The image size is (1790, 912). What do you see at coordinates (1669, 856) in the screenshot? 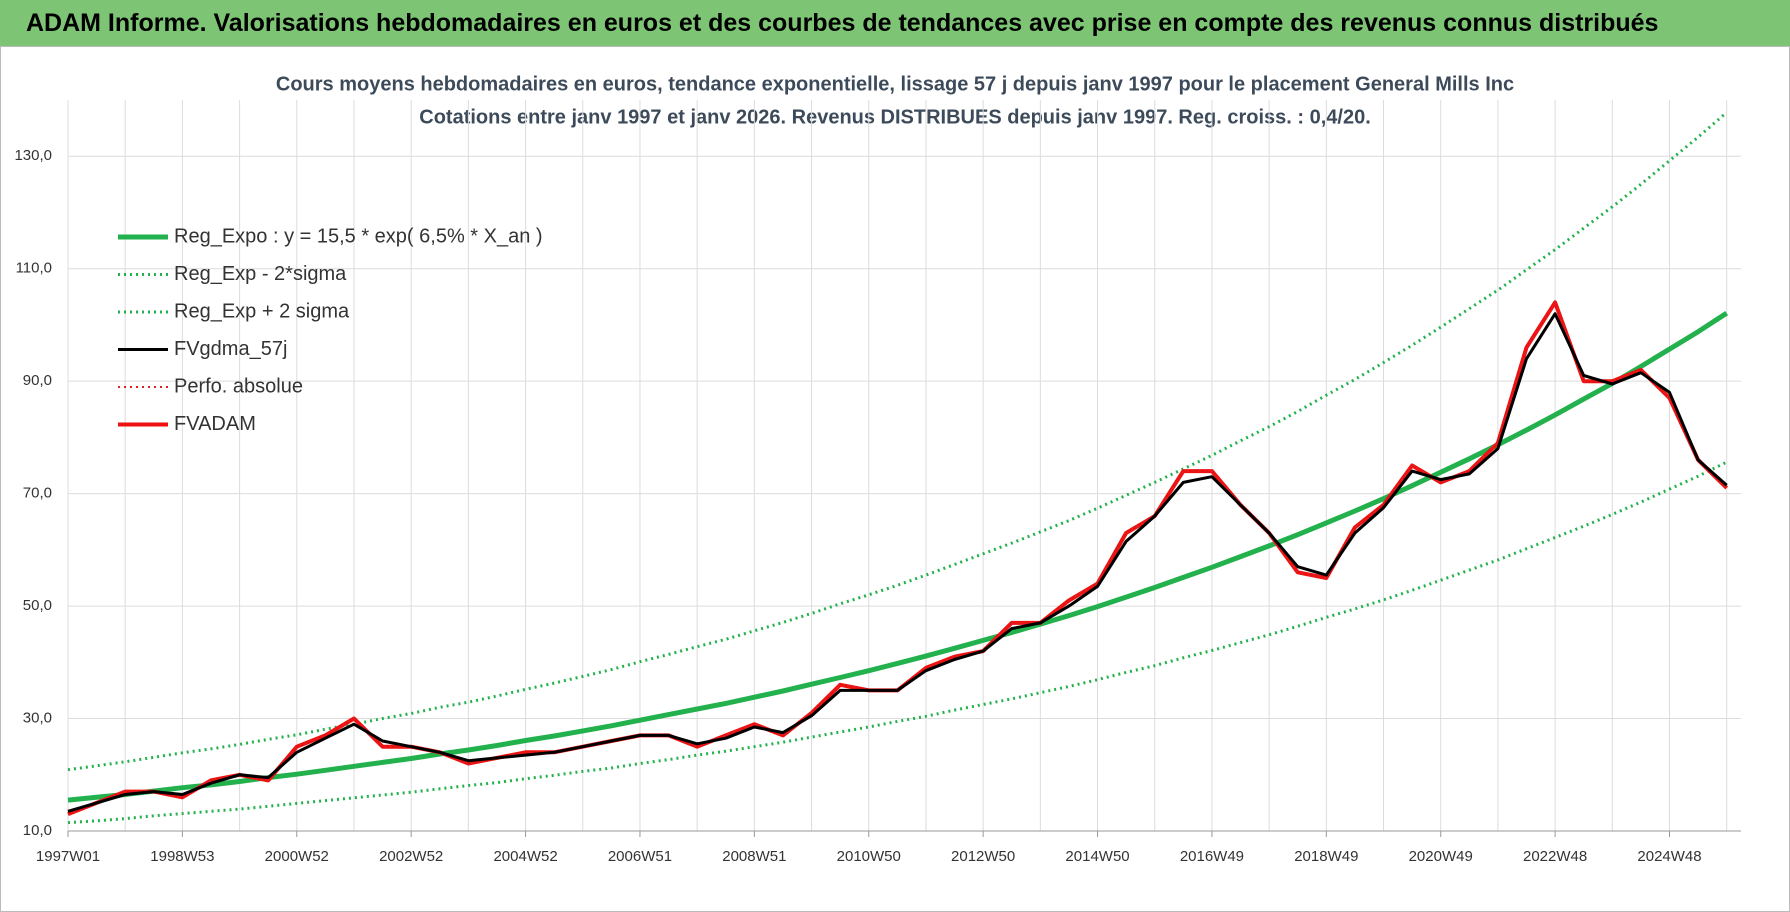
I see `x-tick-label: 2024W48` at bounding box center [1669, 856].